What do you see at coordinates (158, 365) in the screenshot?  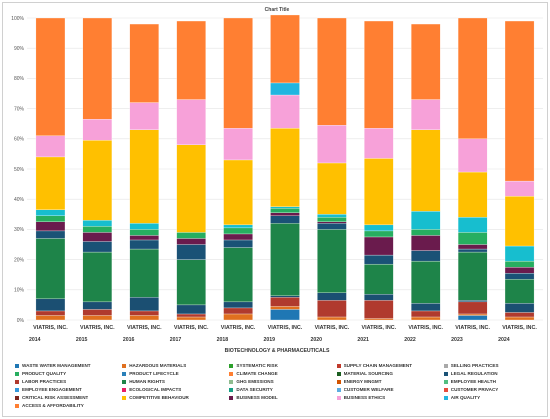 I see `legend-label: HAZARDOUS MATERIALS` at bounding box center [158, 365].